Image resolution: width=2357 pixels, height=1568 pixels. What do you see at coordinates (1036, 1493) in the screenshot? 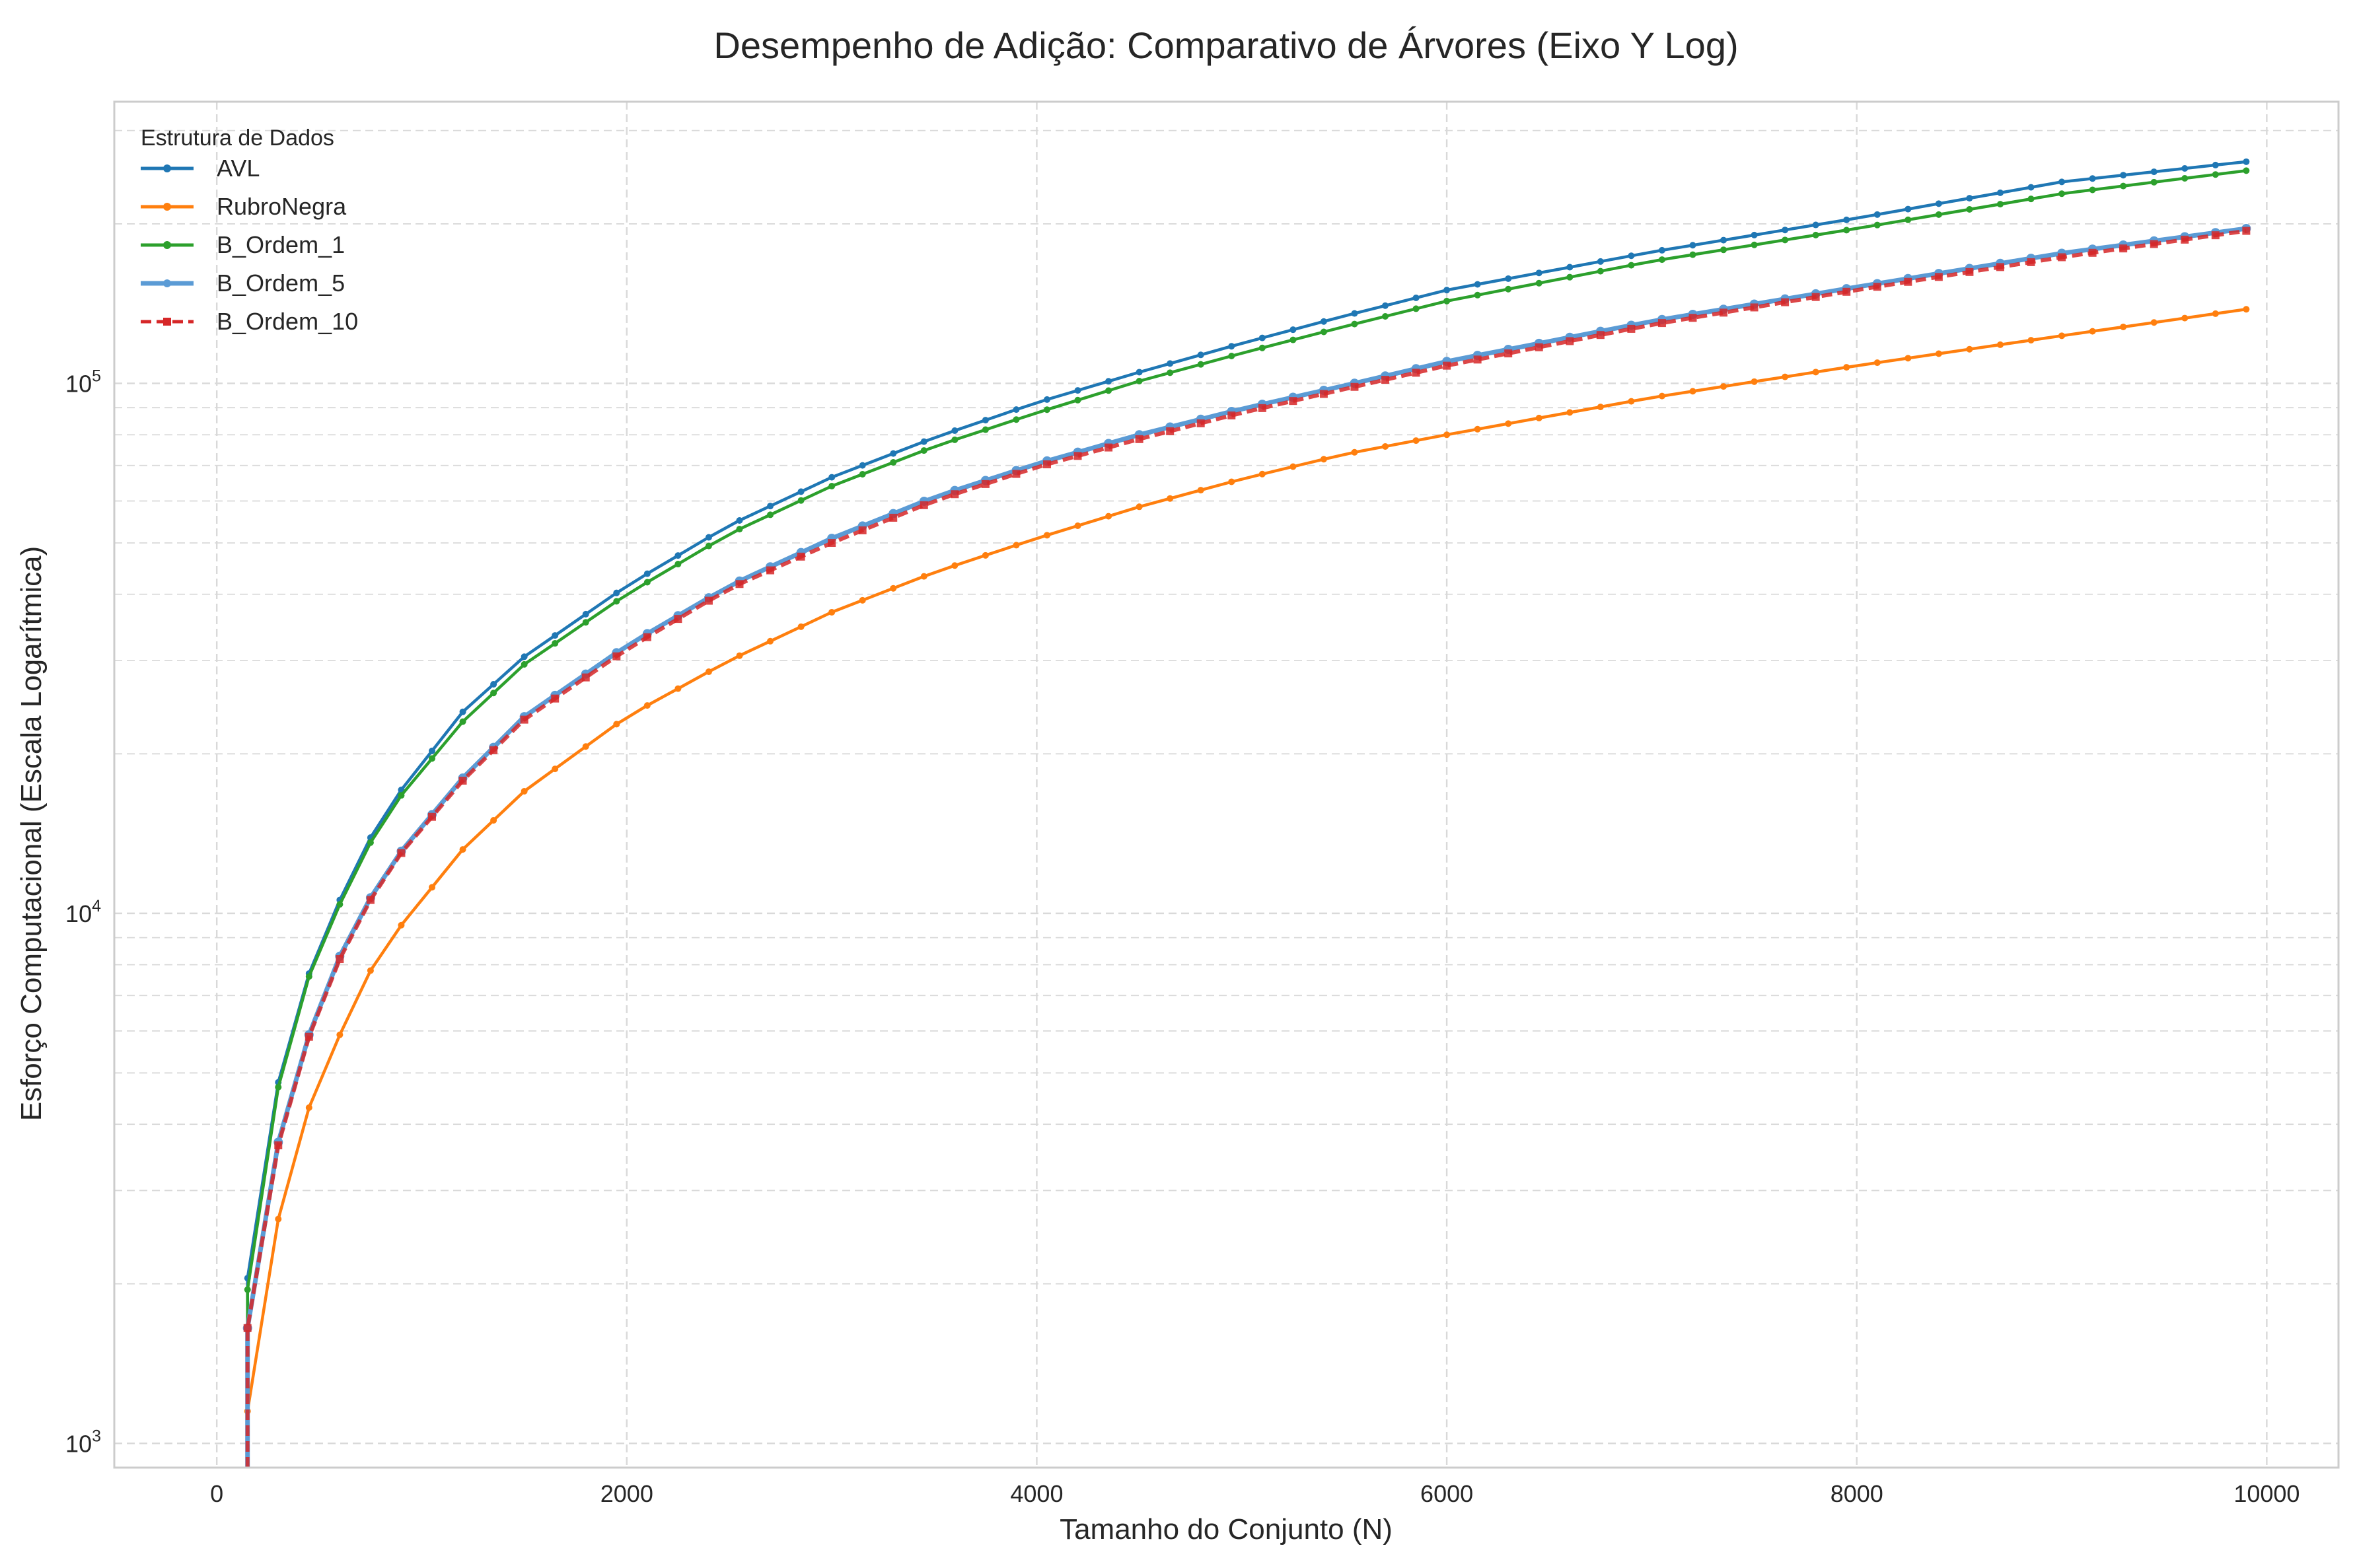
I see `x-tick-label: 4000` at bounding box center [1036, 1493].